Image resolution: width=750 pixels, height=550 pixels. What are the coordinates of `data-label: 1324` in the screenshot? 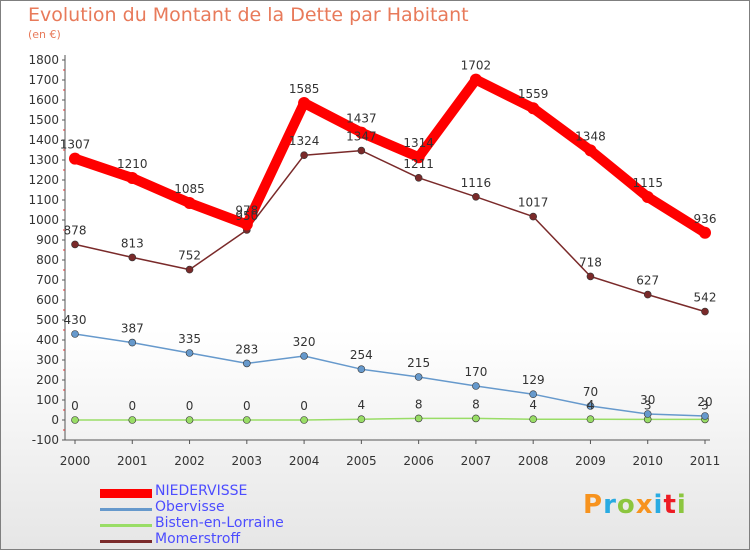 It's located at (304, 141).